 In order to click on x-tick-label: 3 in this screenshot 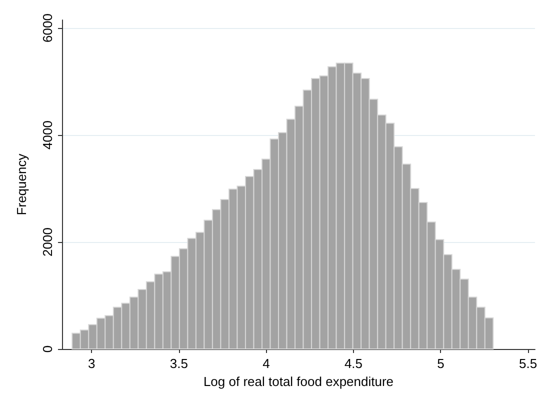, I will do `click(92, 363)`.